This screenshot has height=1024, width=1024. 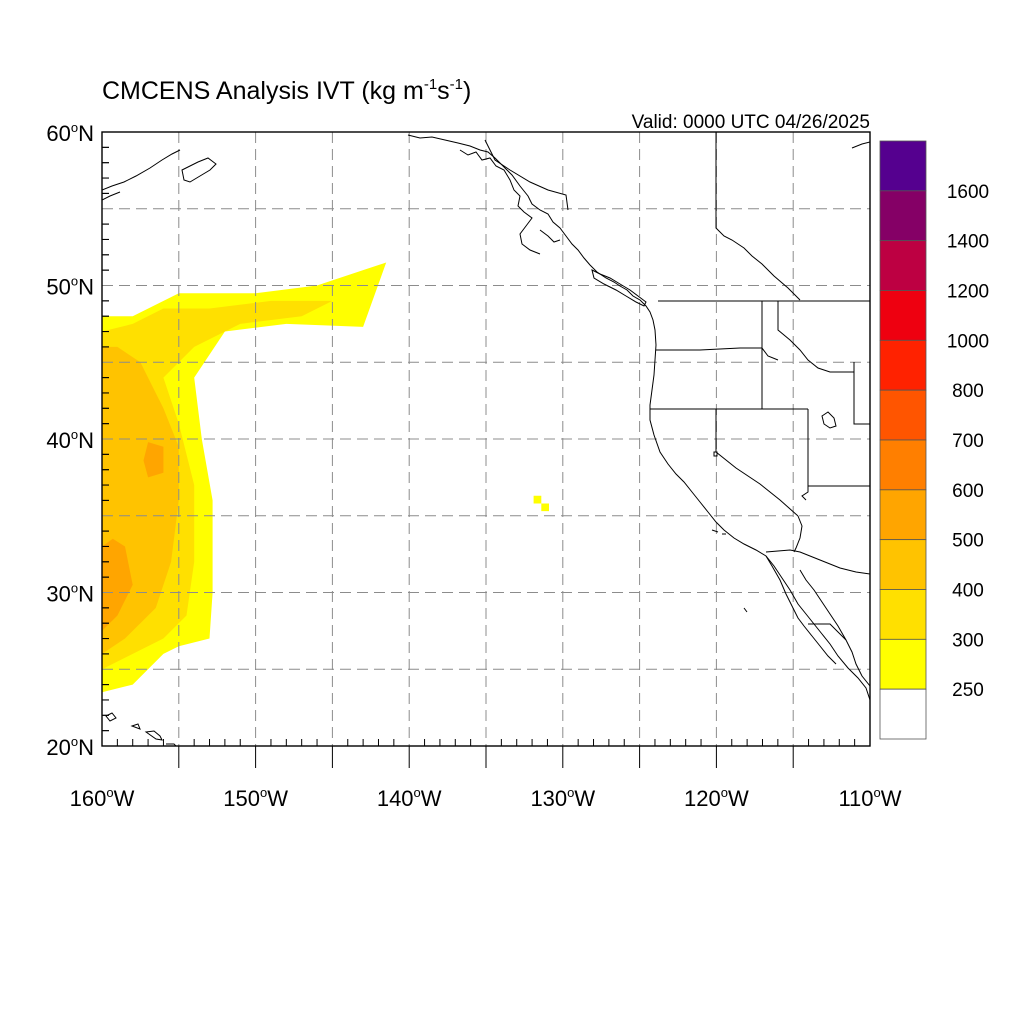 I want to click on colorbar-label: 1600, so click(x=968, y=192).